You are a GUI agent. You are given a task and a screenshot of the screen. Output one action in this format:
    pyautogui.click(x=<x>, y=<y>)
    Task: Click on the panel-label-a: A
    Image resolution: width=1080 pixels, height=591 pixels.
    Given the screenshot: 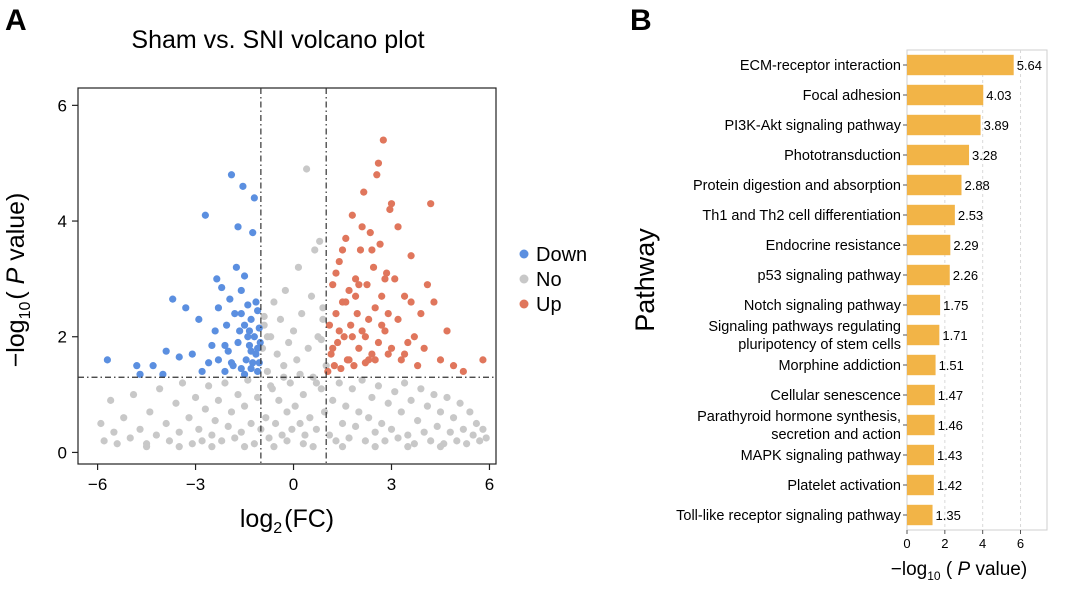 What is the action you would take?
    pyautogui.click(x=16, y=20)
    